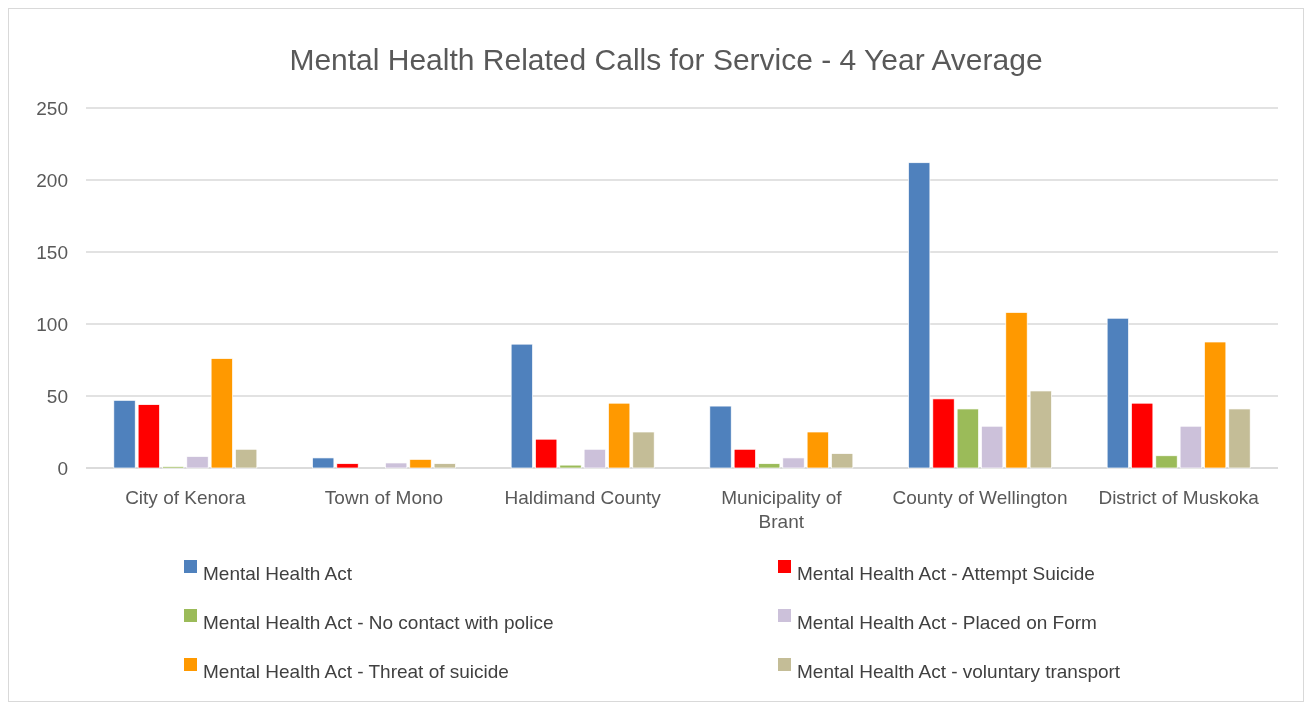 The image size is (1304, 702). What do you see at coordinates (666, 59) in the screenshot?
I see `chart-title: Mental Health Related Calls for Service - 4 Year Average` at bounding box center [666, 59].